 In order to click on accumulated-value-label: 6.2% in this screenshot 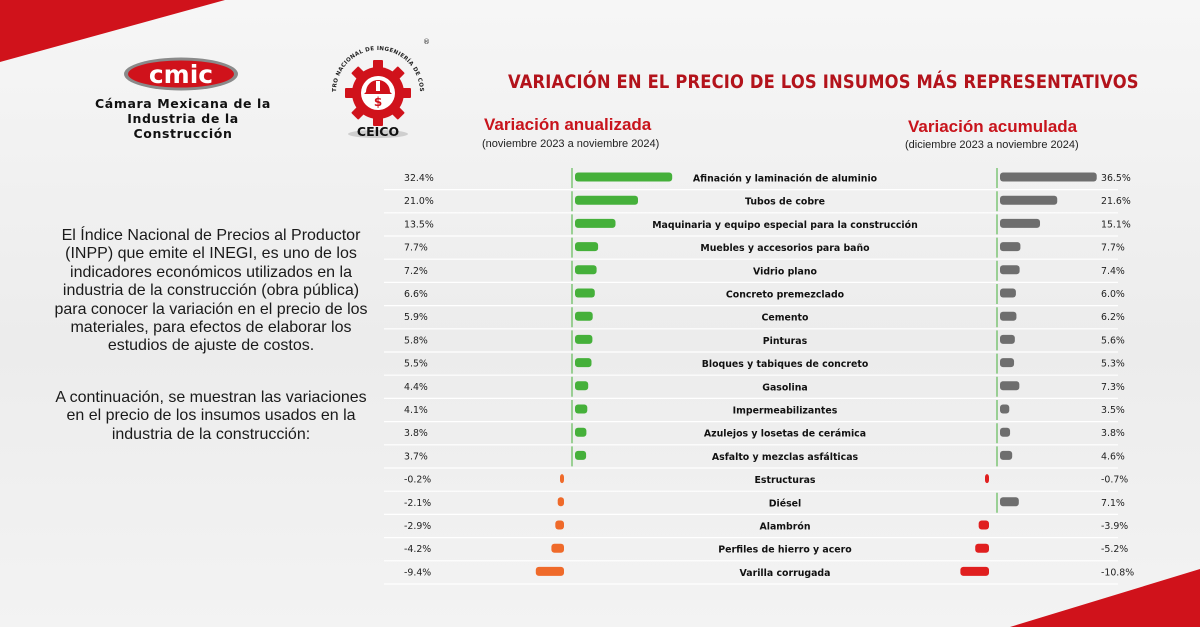, I will do `click(1113, 317)`.